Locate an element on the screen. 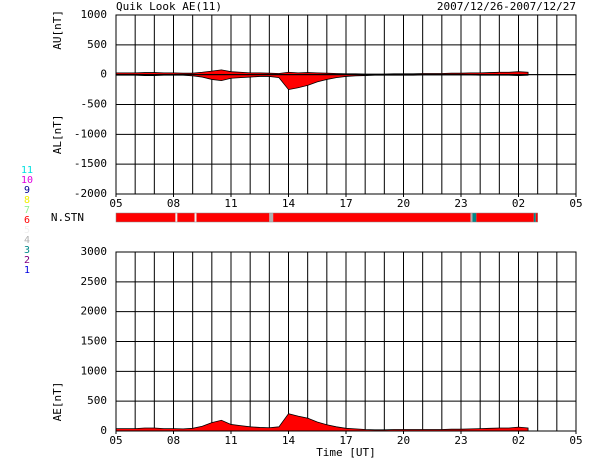 Image resolution: width=590 pixels, height=460 pixels. chart-title: Quik Look AE(11) is located at coordinates (169, 6).